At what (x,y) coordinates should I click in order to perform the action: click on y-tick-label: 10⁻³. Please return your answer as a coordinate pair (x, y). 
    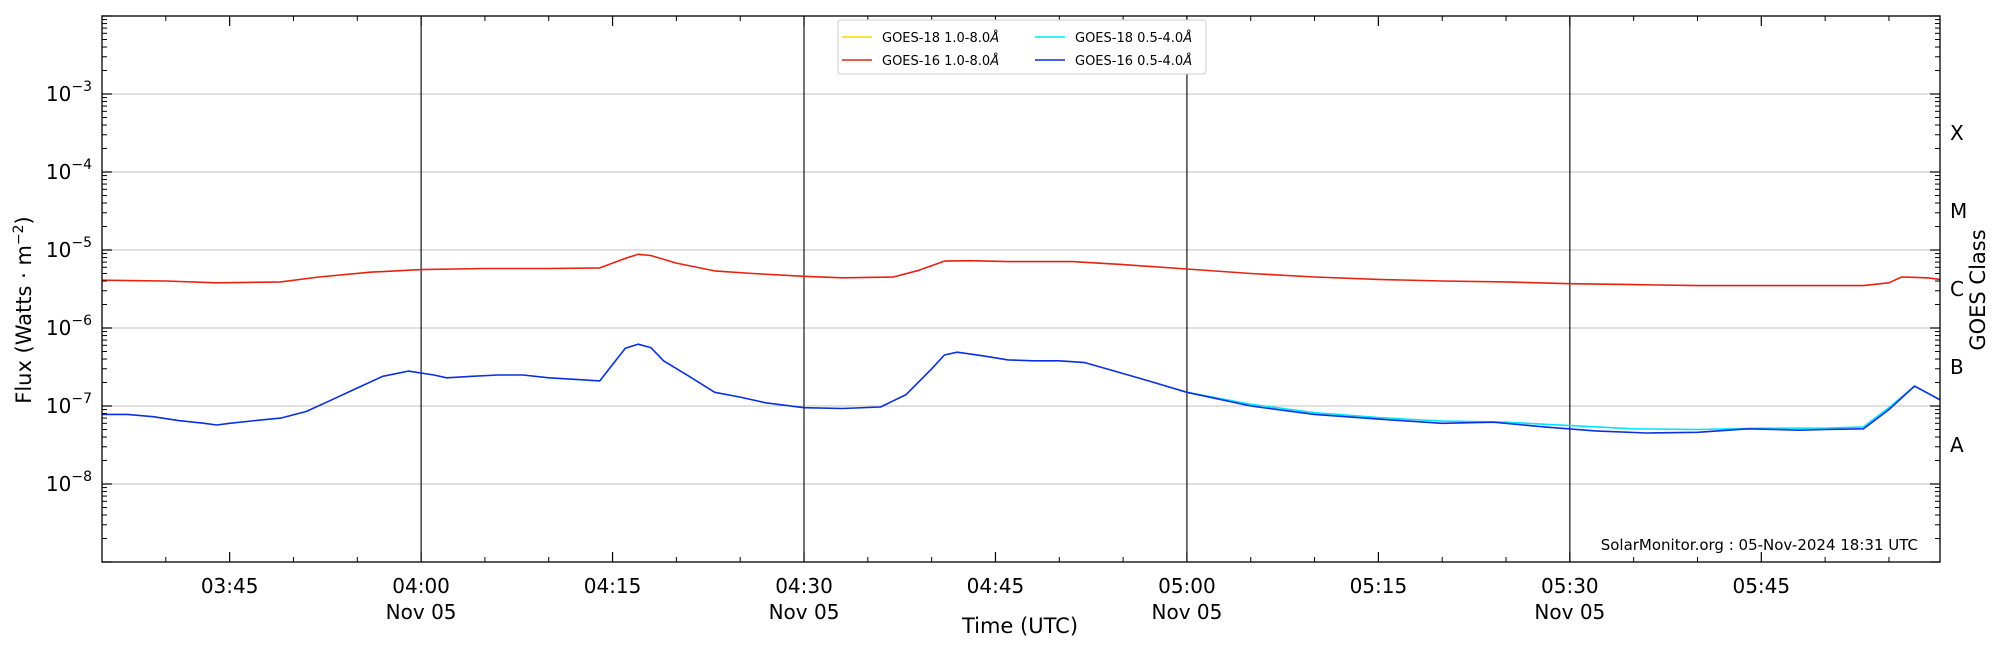
    Looking at the image, I should click on (69, 92).